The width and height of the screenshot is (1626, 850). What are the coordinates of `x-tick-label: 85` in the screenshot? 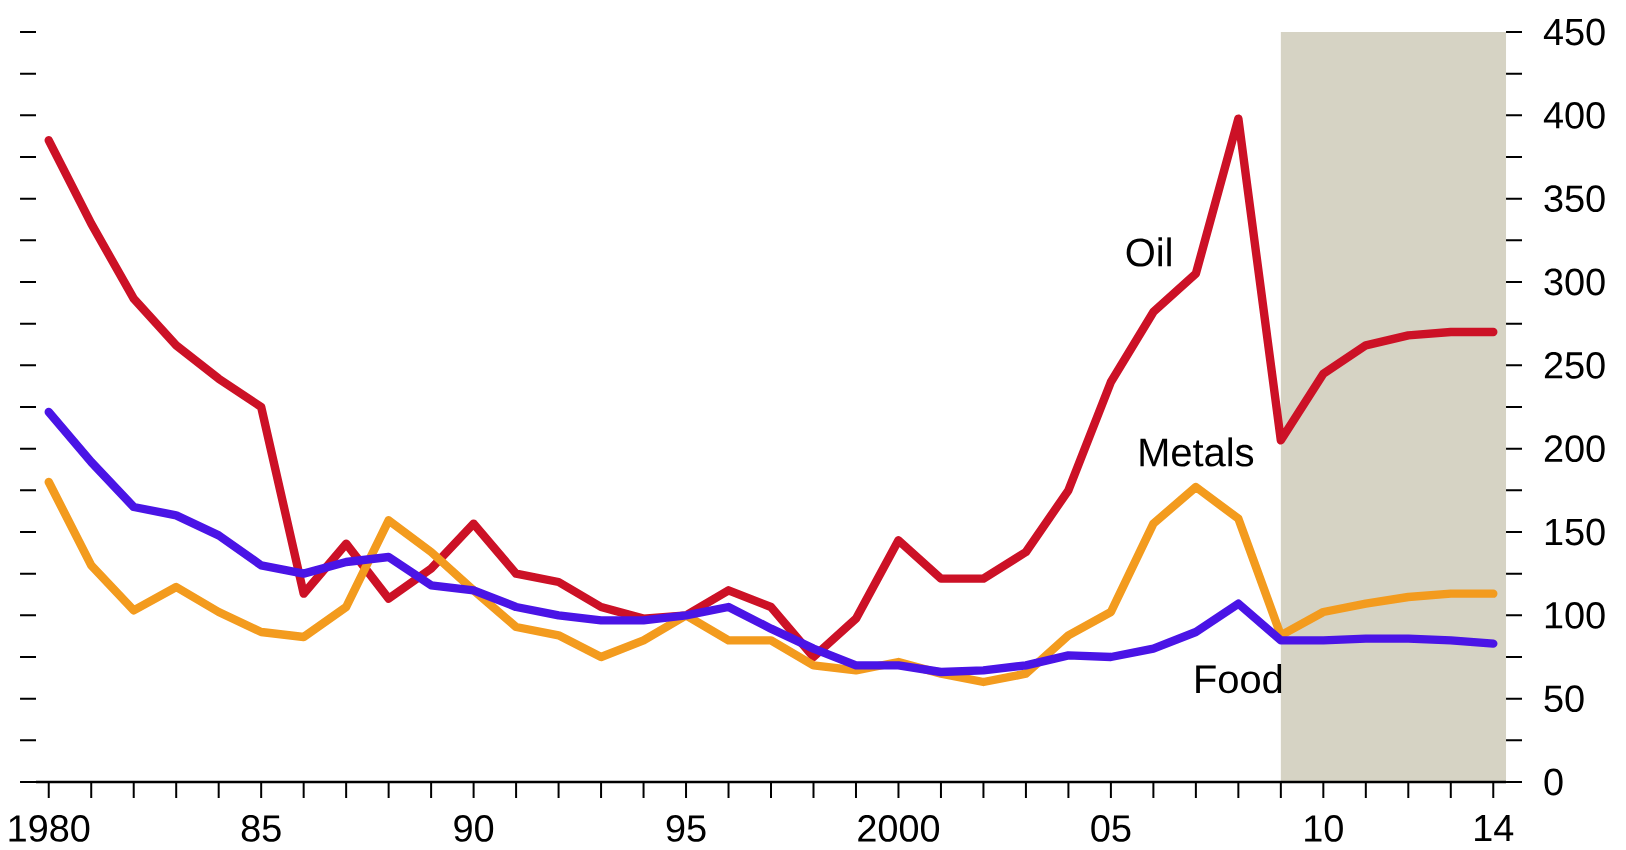 It's located at (261, 828).